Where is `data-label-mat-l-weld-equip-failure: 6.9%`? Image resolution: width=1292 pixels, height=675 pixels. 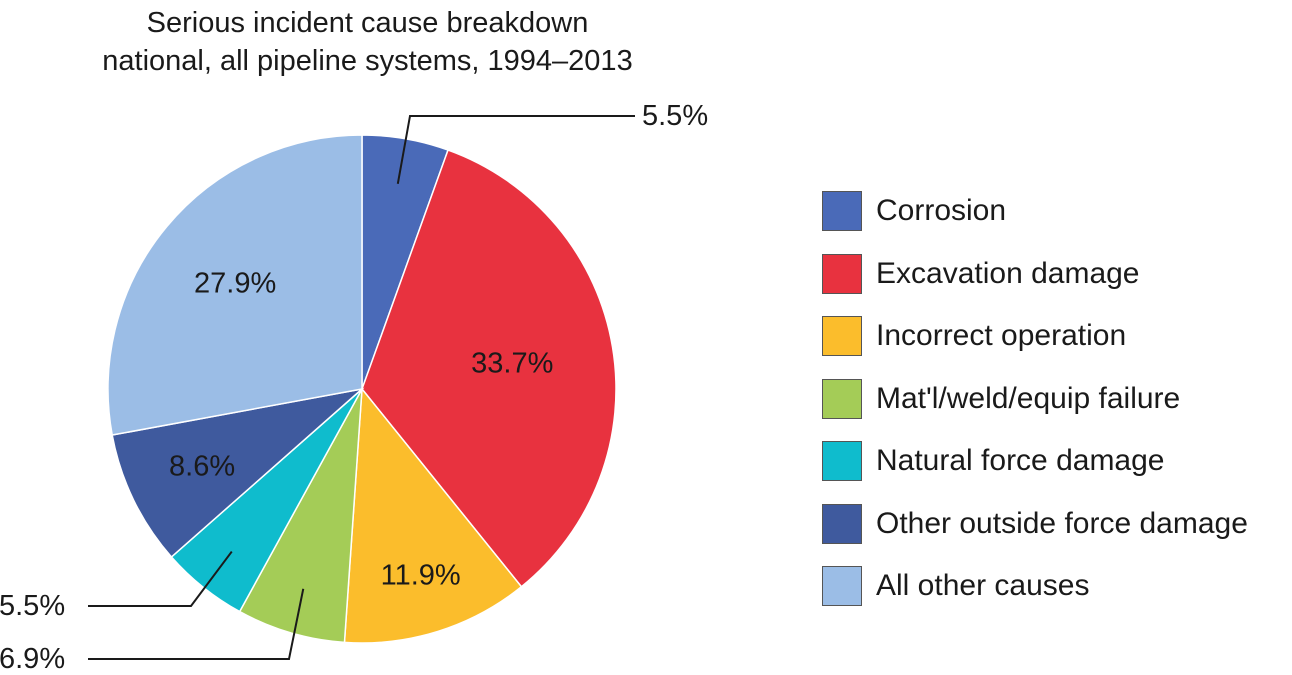
data-label-mat-l-weld-equip-failure: 6.9% is located at coordinates (32, 659).